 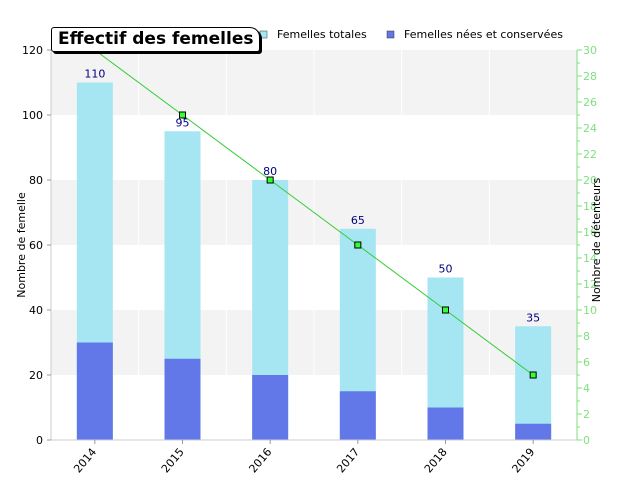 What do you see at coordinates (261, 461) in the screenshot?
I see `x-tick-label: 2016` at bounding box center [261, 461].